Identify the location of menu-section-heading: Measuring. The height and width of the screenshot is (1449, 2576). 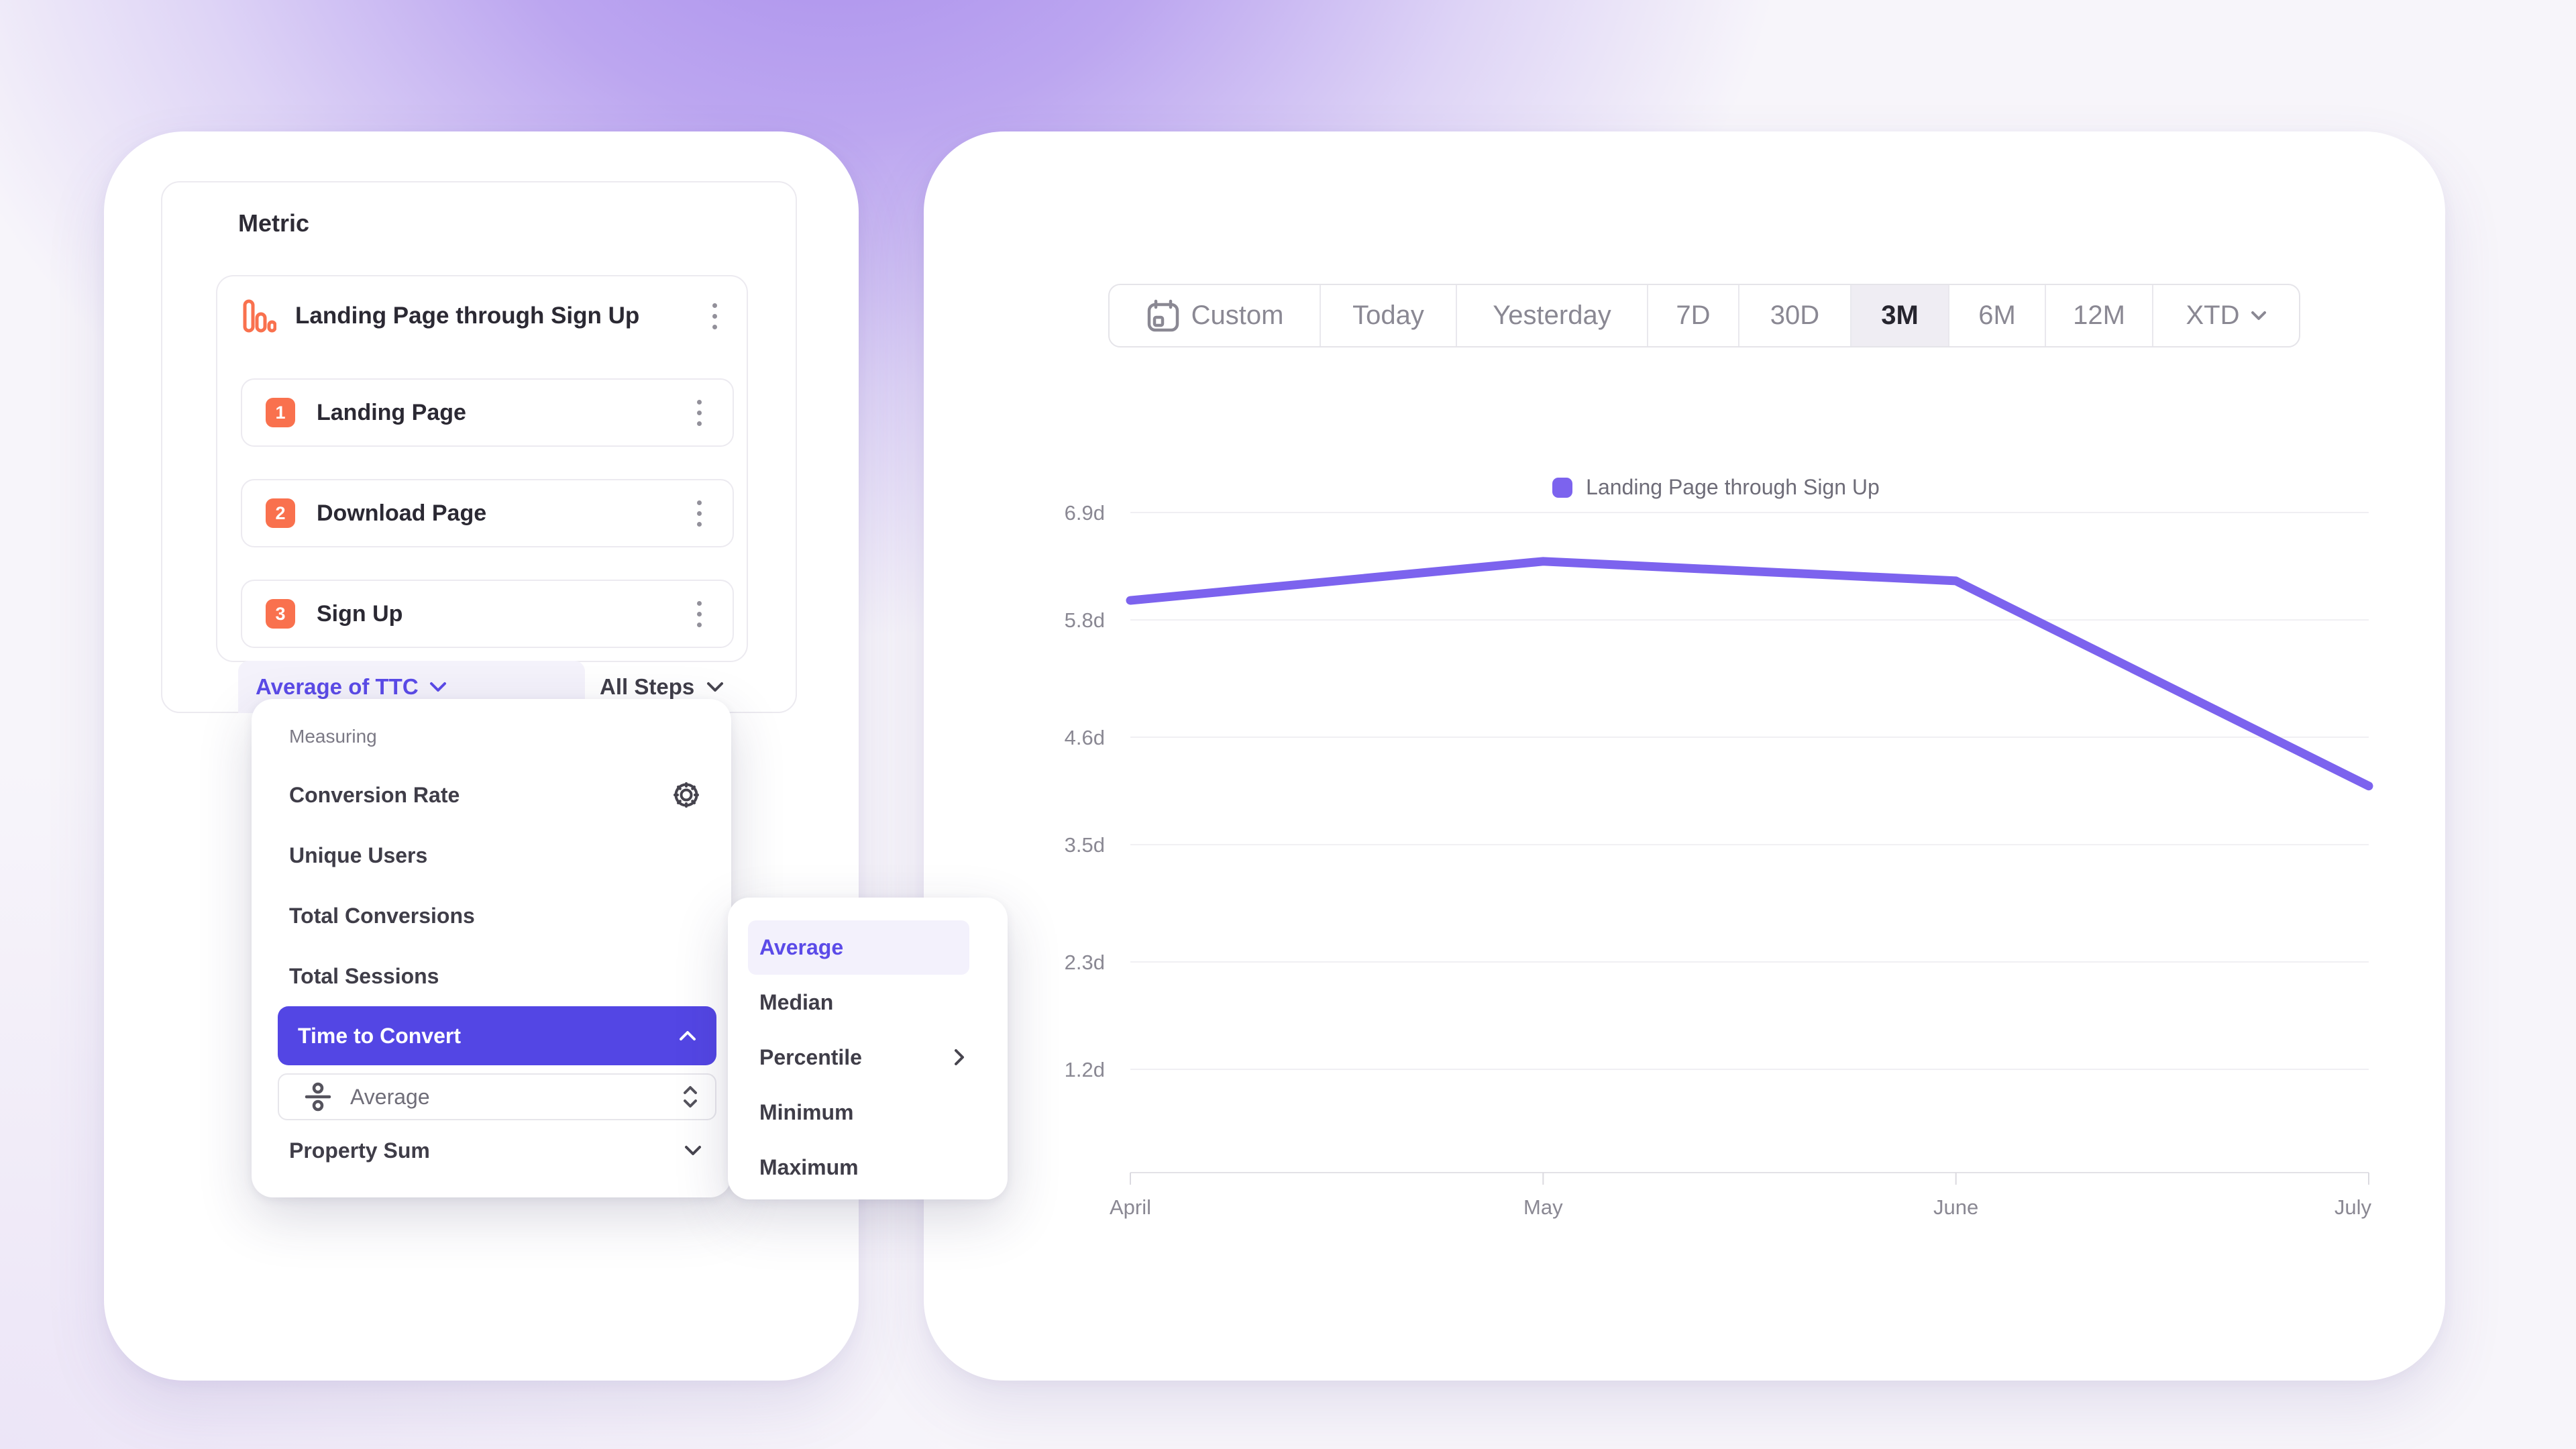
(333, 736).